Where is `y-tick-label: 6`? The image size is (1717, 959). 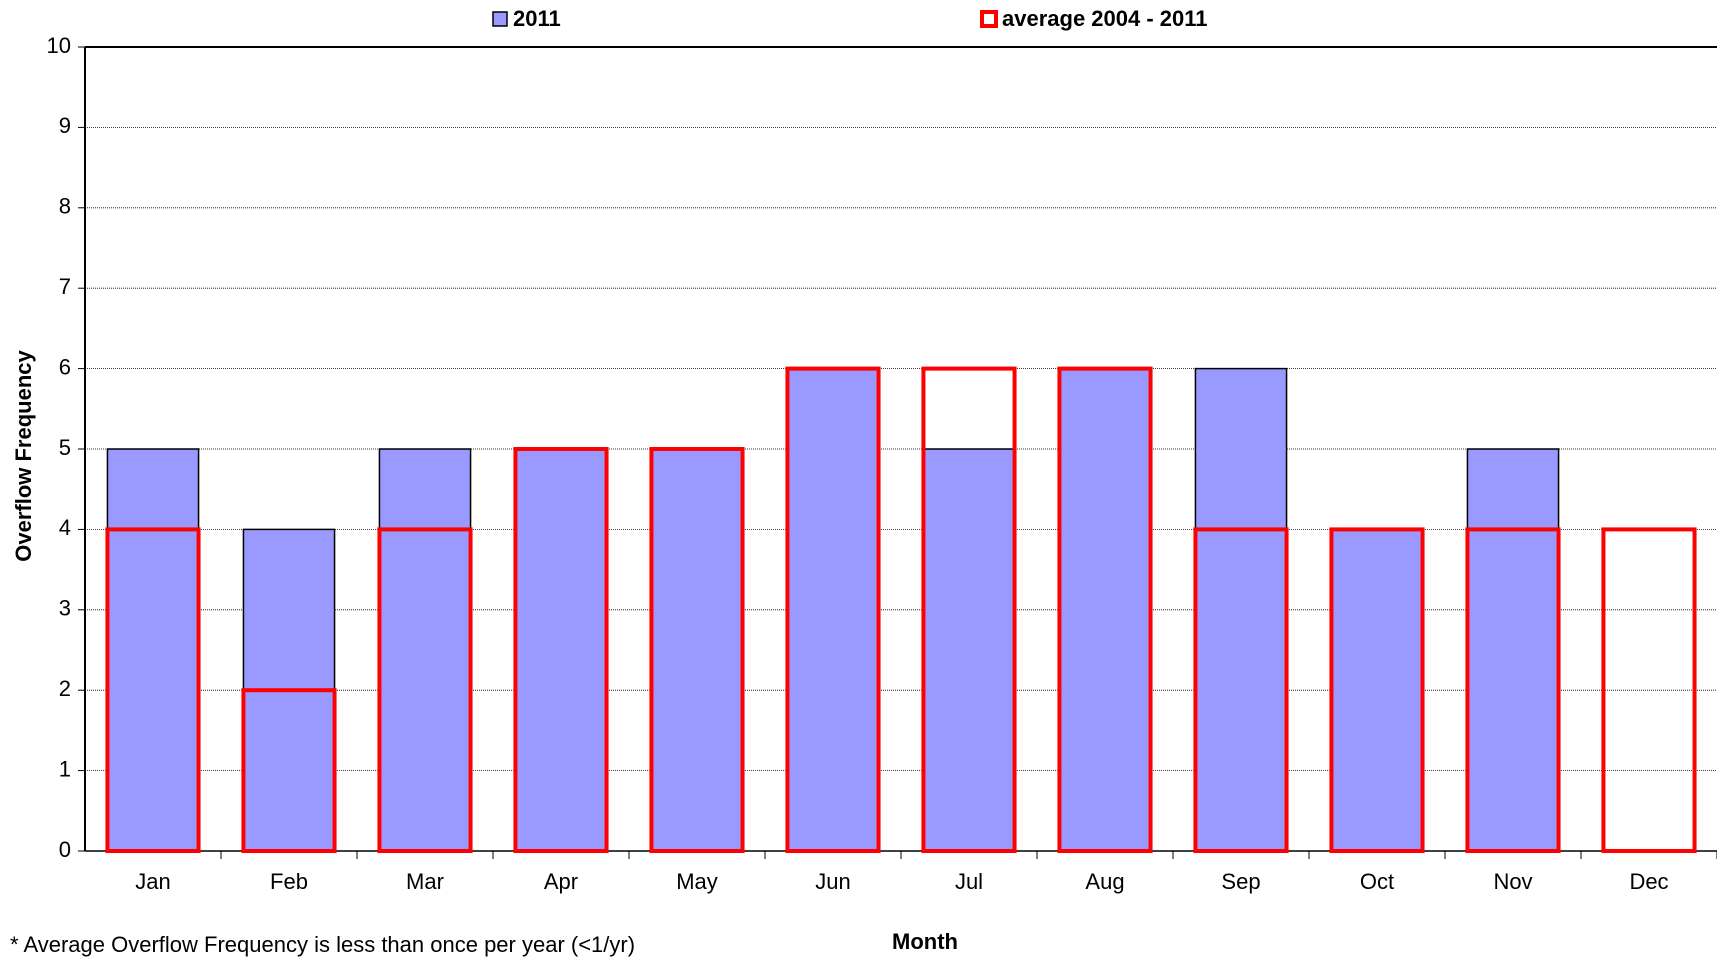 y-tick-label: 6 is located at coordinates (65, 366).